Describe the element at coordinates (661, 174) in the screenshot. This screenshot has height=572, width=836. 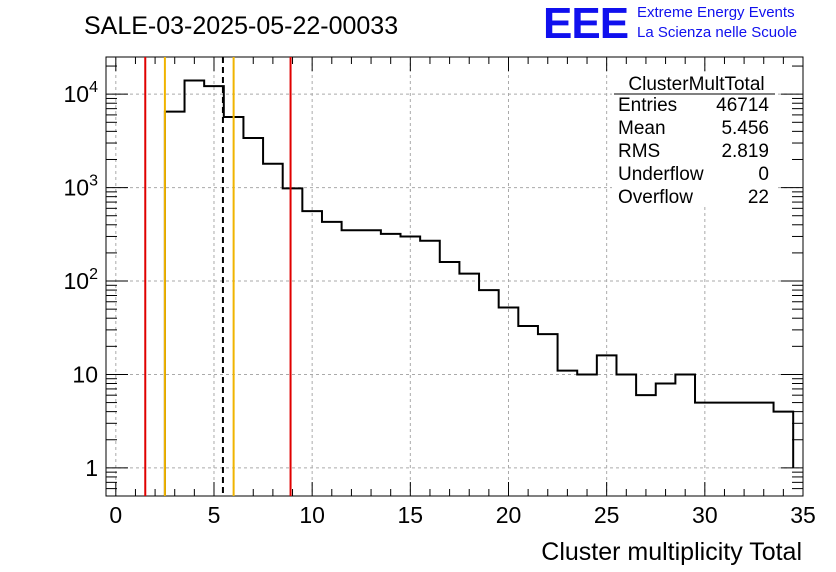
I see `stats-row-label: Underflow` at that location.